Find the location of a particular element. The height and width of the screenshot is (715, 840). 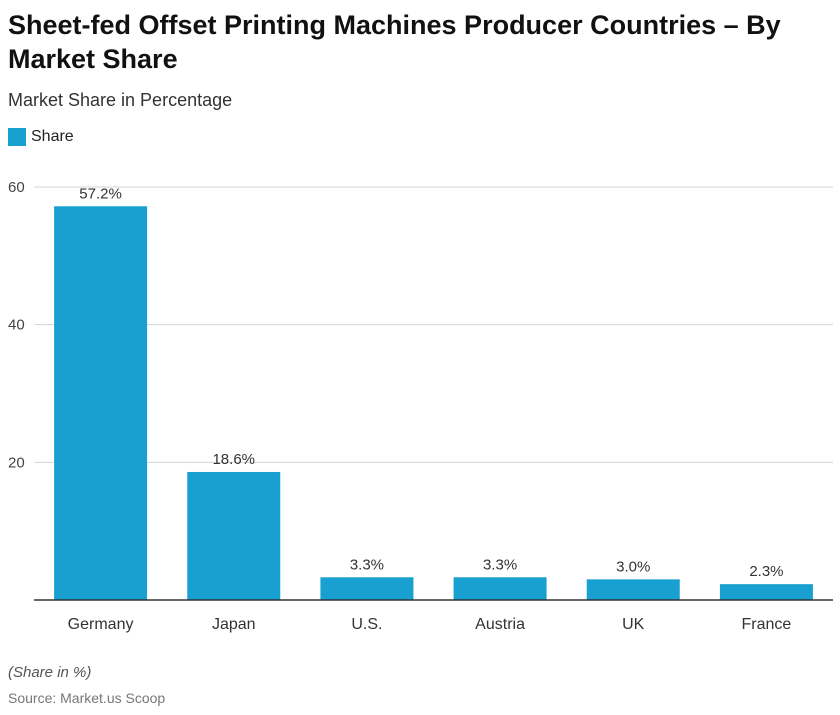

chart-subtitle: Market Share in Percentage is located at coordinates (120, 100).